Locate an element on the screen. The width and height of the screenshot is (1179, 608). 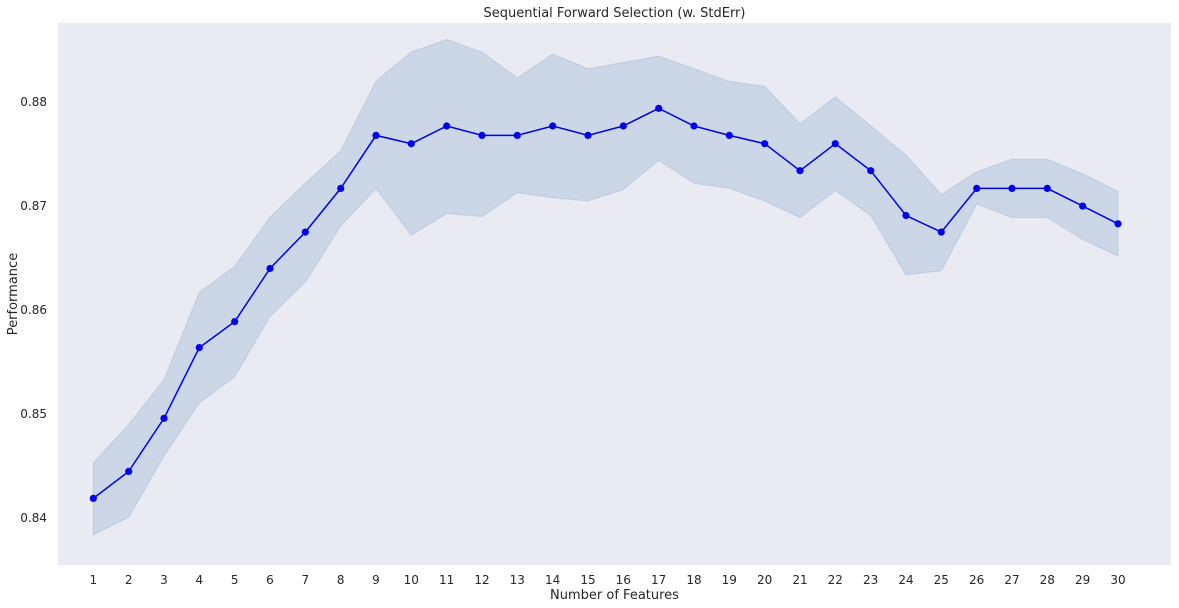
x-tick-label: 24 is located at coordinates (905, 580).